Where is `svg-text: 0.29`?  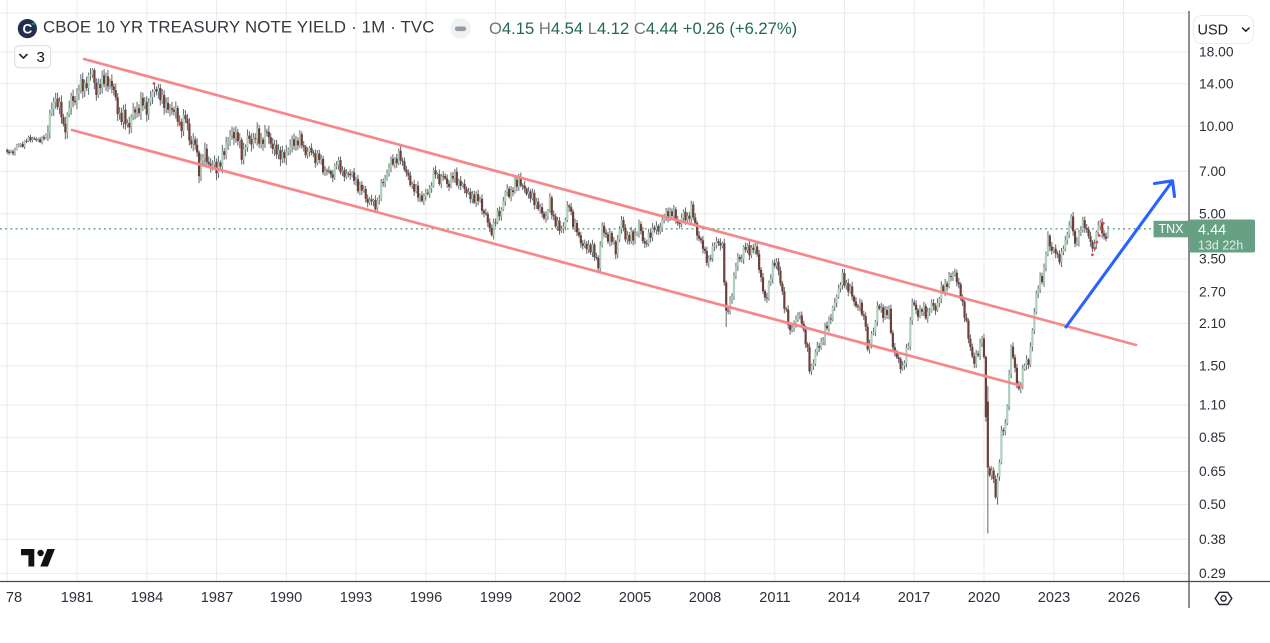
svg-text: 0.29 is located at coordinates (1212, 573).